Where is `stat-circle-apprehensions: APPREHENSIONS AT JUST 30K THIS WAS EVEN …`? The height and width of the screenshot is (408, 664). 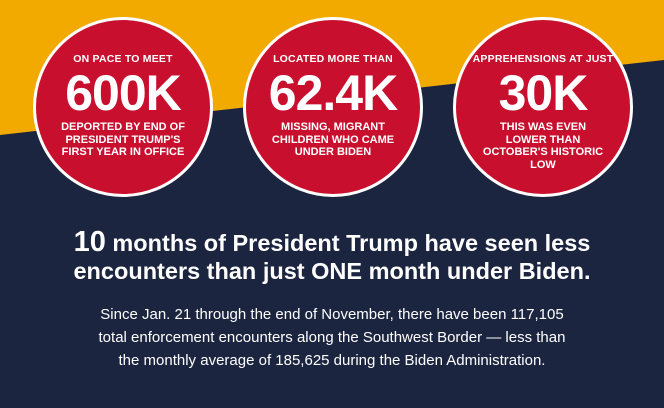 stat-circle-apprehensions: APPREHENSIONS AT JUST 30K THIS WAS EVEN … is located at coordinates (543, 107).